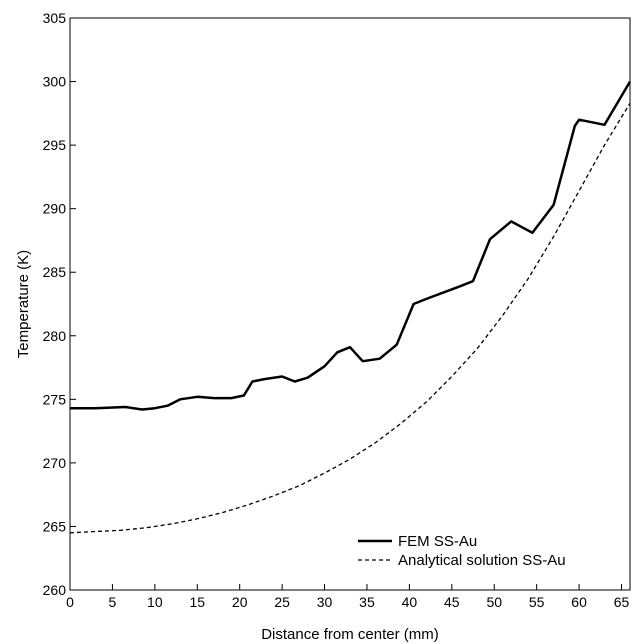 Image resolution: width=632 pixels, height=644 pixels. I want to click on x-tick-label: 25, so click(282, 602).